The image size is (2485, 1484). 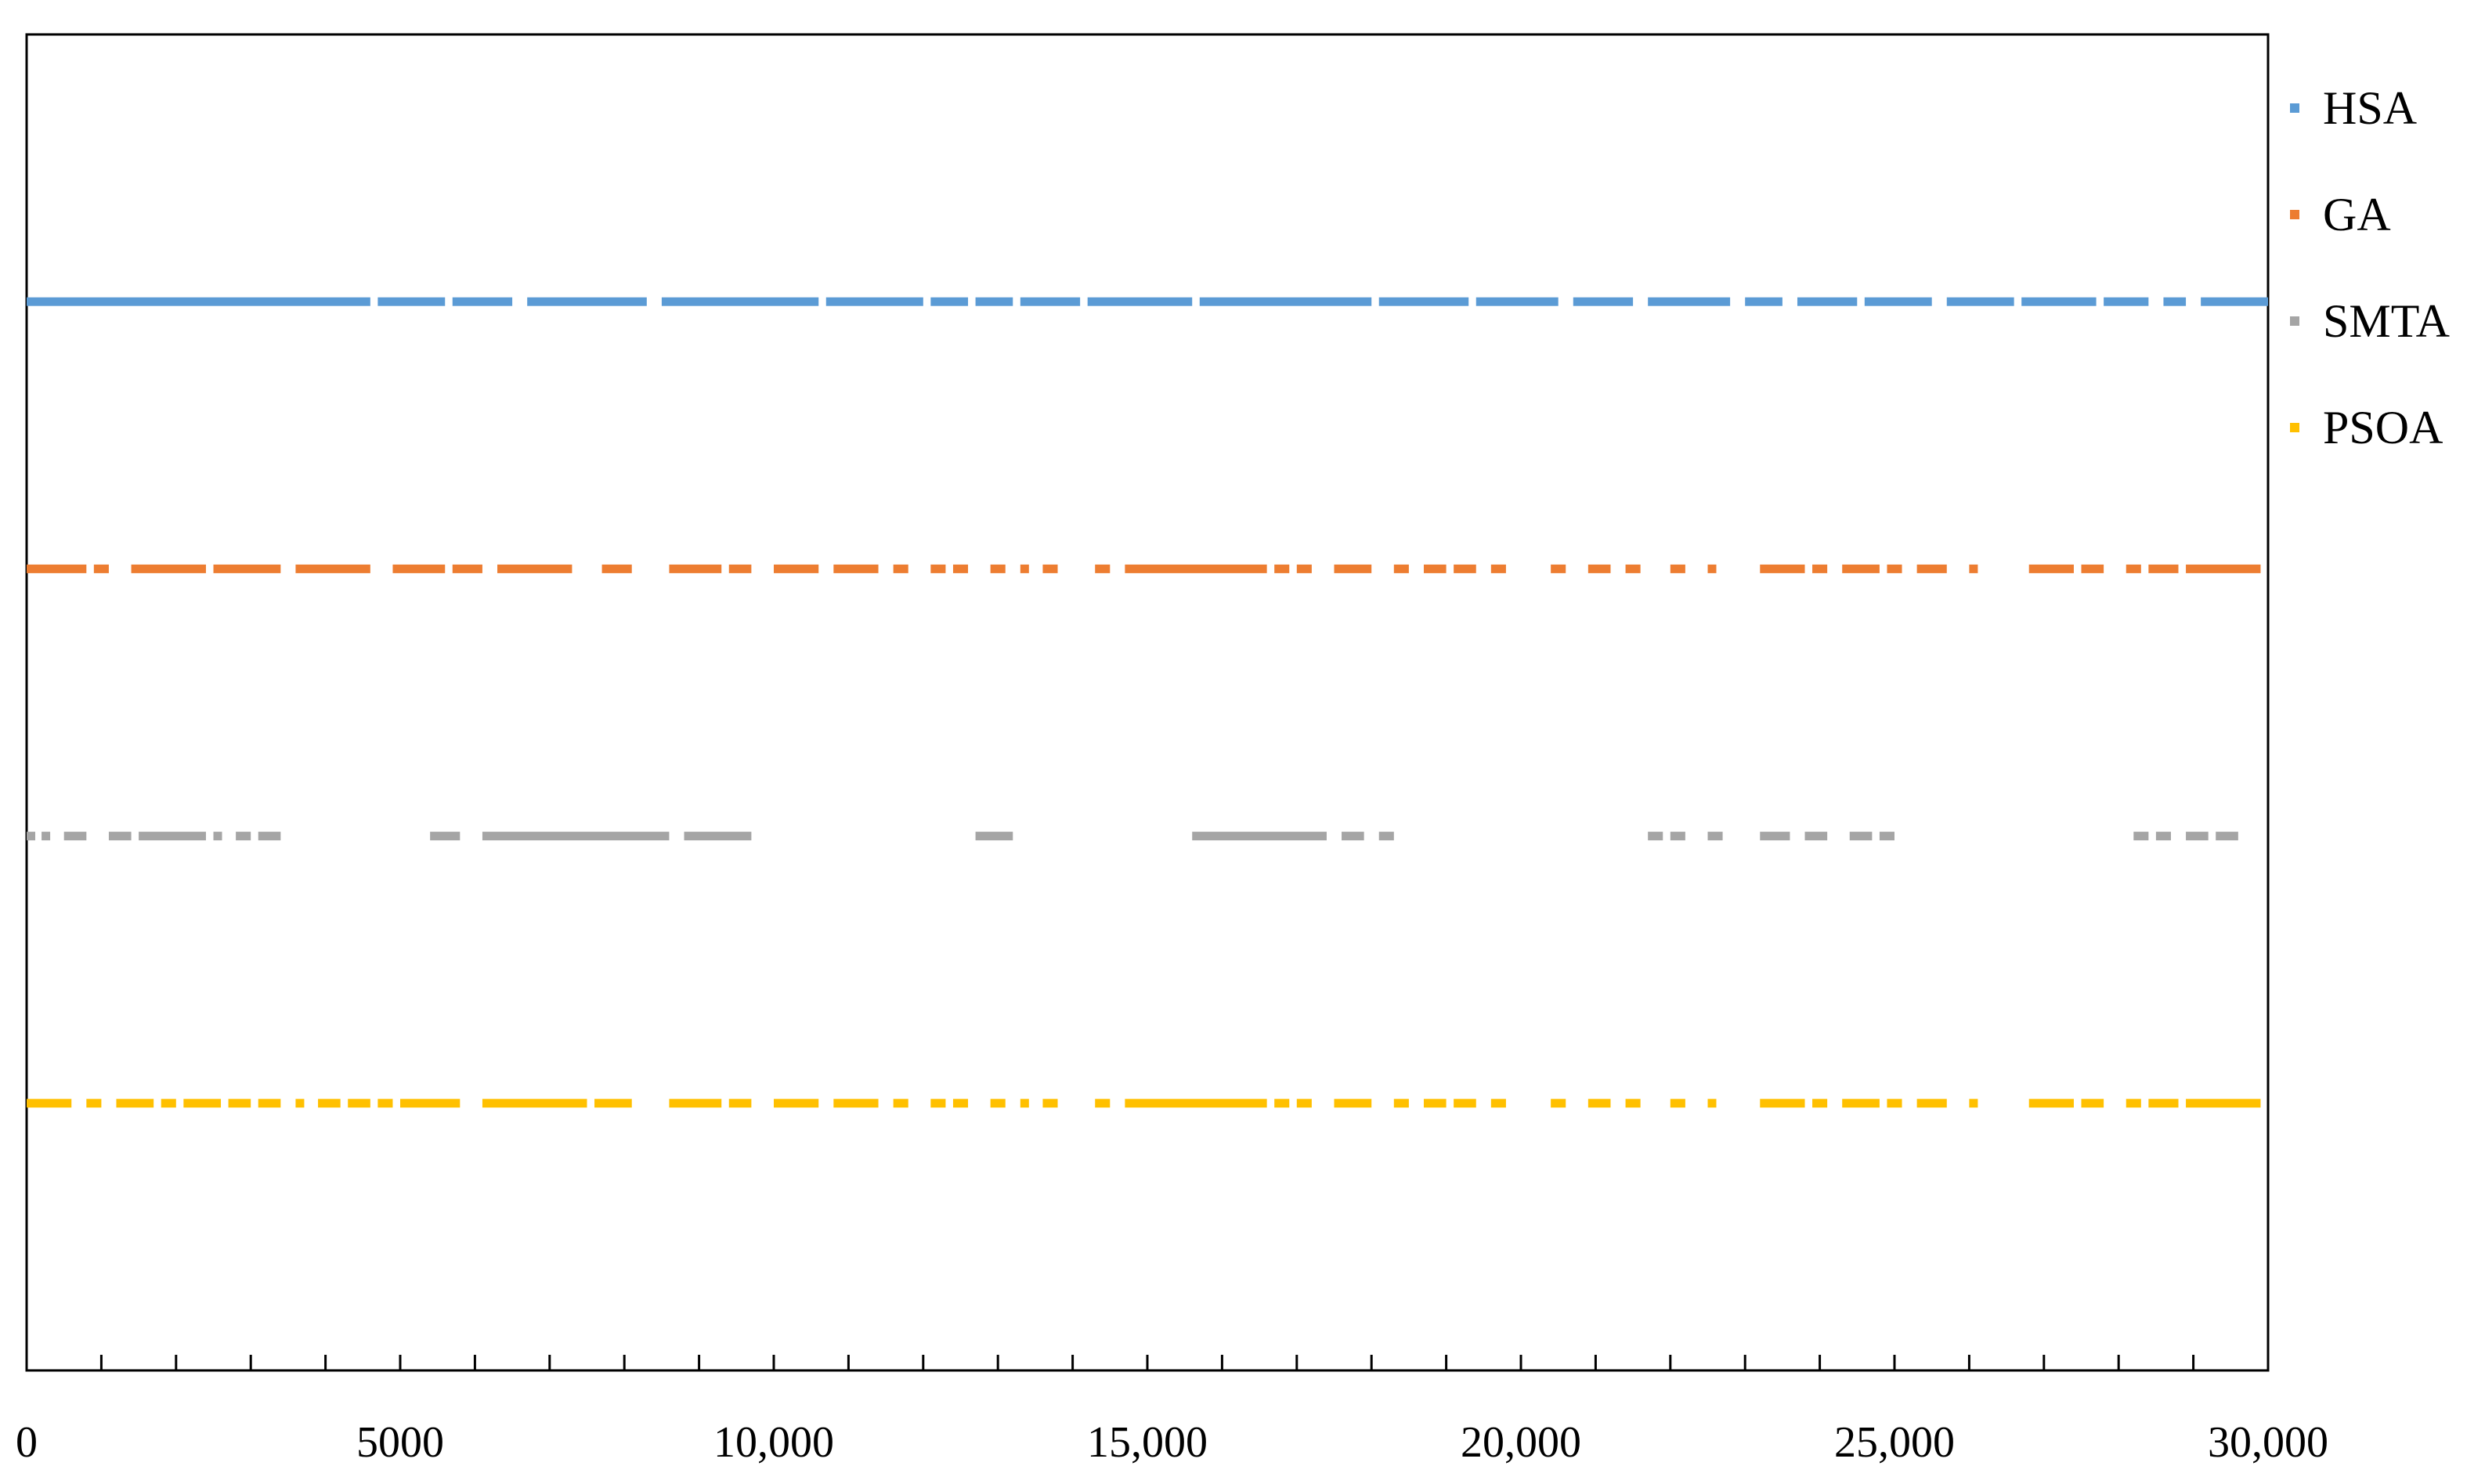 I want to click on legend: HSA GA SMTA PSOA, so click(x=2370, y=267).